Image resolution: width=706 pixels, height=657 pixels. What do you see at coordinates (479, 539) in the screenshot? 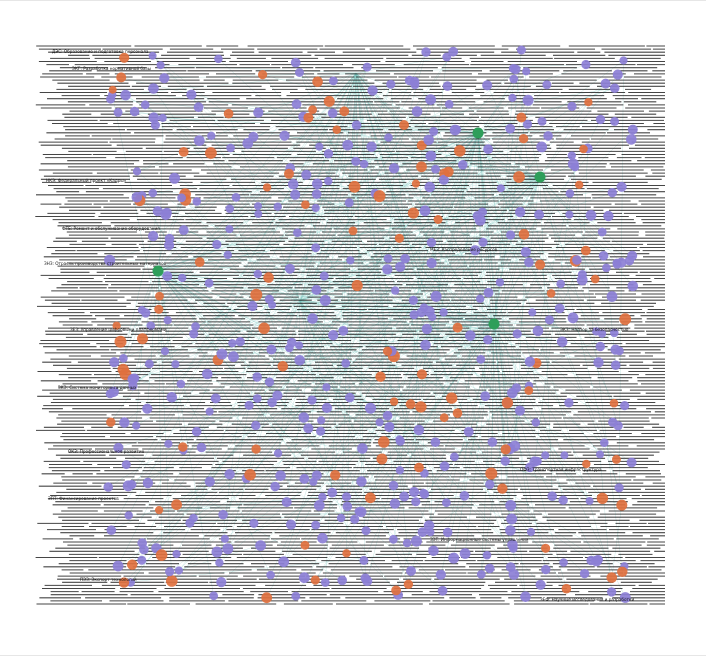
I see `node-label: ЗЭТ: Информационные системы управления` at bounding box center [479, 539].